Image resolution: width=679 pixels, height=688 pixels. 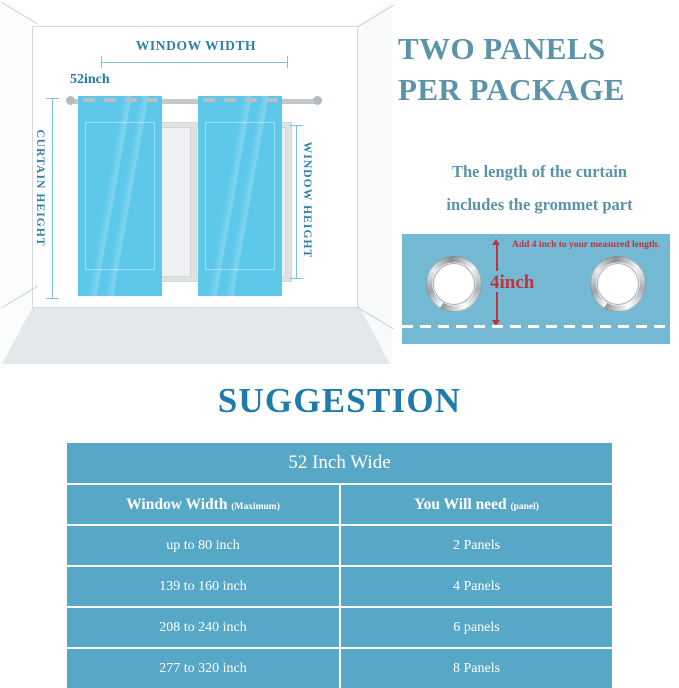 What do you see at coordinates (586, 245) in the screenshot?
I see `grommet-note: Add 4 inch to your measured length.` at bounding box center [586, 245].